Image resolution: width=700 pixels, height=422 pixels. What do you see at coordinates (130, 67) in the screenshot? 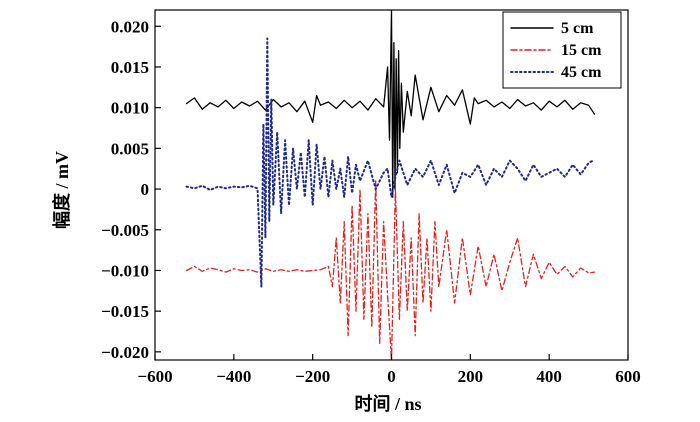
I see `y-tick-label: 0.015` at bounding box center [130, 67].